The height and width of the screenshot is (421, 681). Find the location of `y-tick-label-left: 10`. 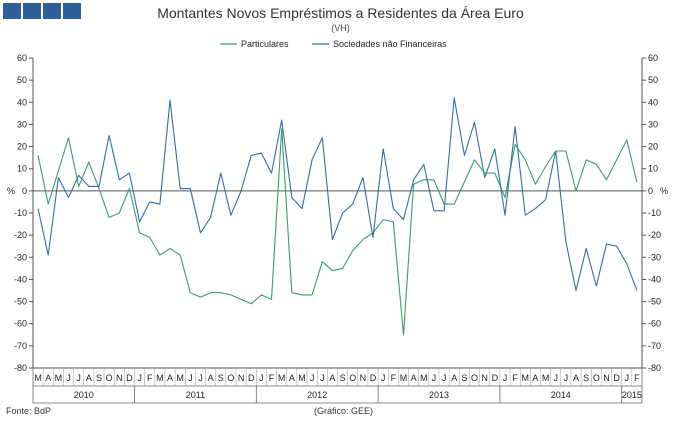

y-tick-label-left: 10 is located at coordinates (22, 169).